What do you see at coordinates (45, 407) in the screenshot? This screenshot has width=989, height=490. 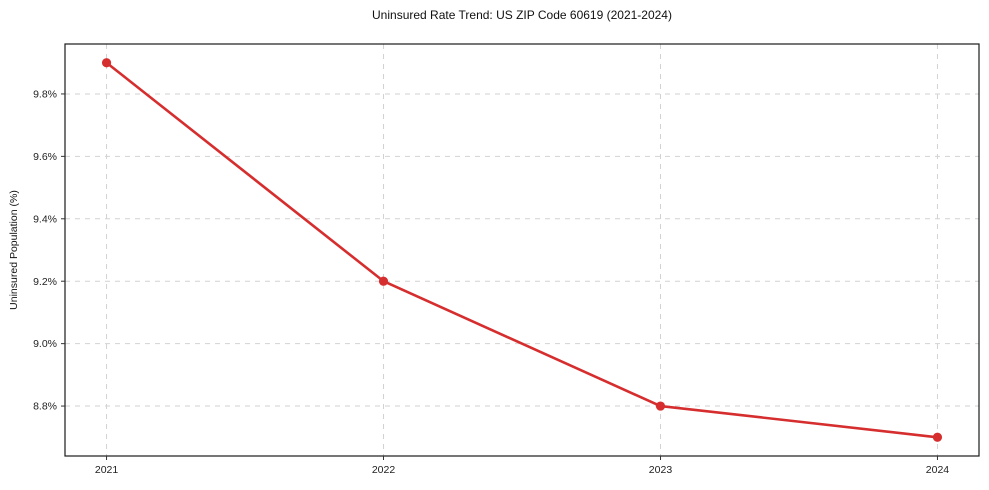 I see `y-tick-label: 8.8%` at bounding box center [45, 407].